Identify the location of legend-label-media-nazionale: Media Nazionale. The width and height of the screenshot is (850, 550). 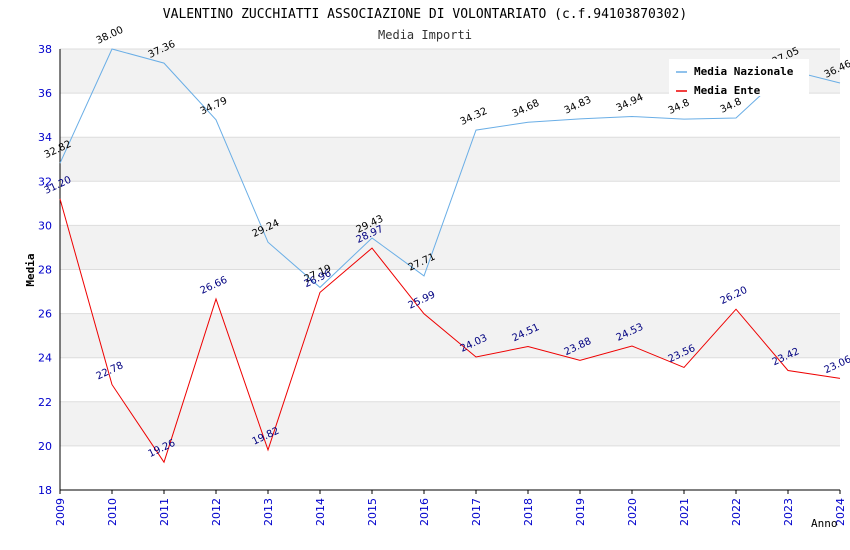
(744, 71).